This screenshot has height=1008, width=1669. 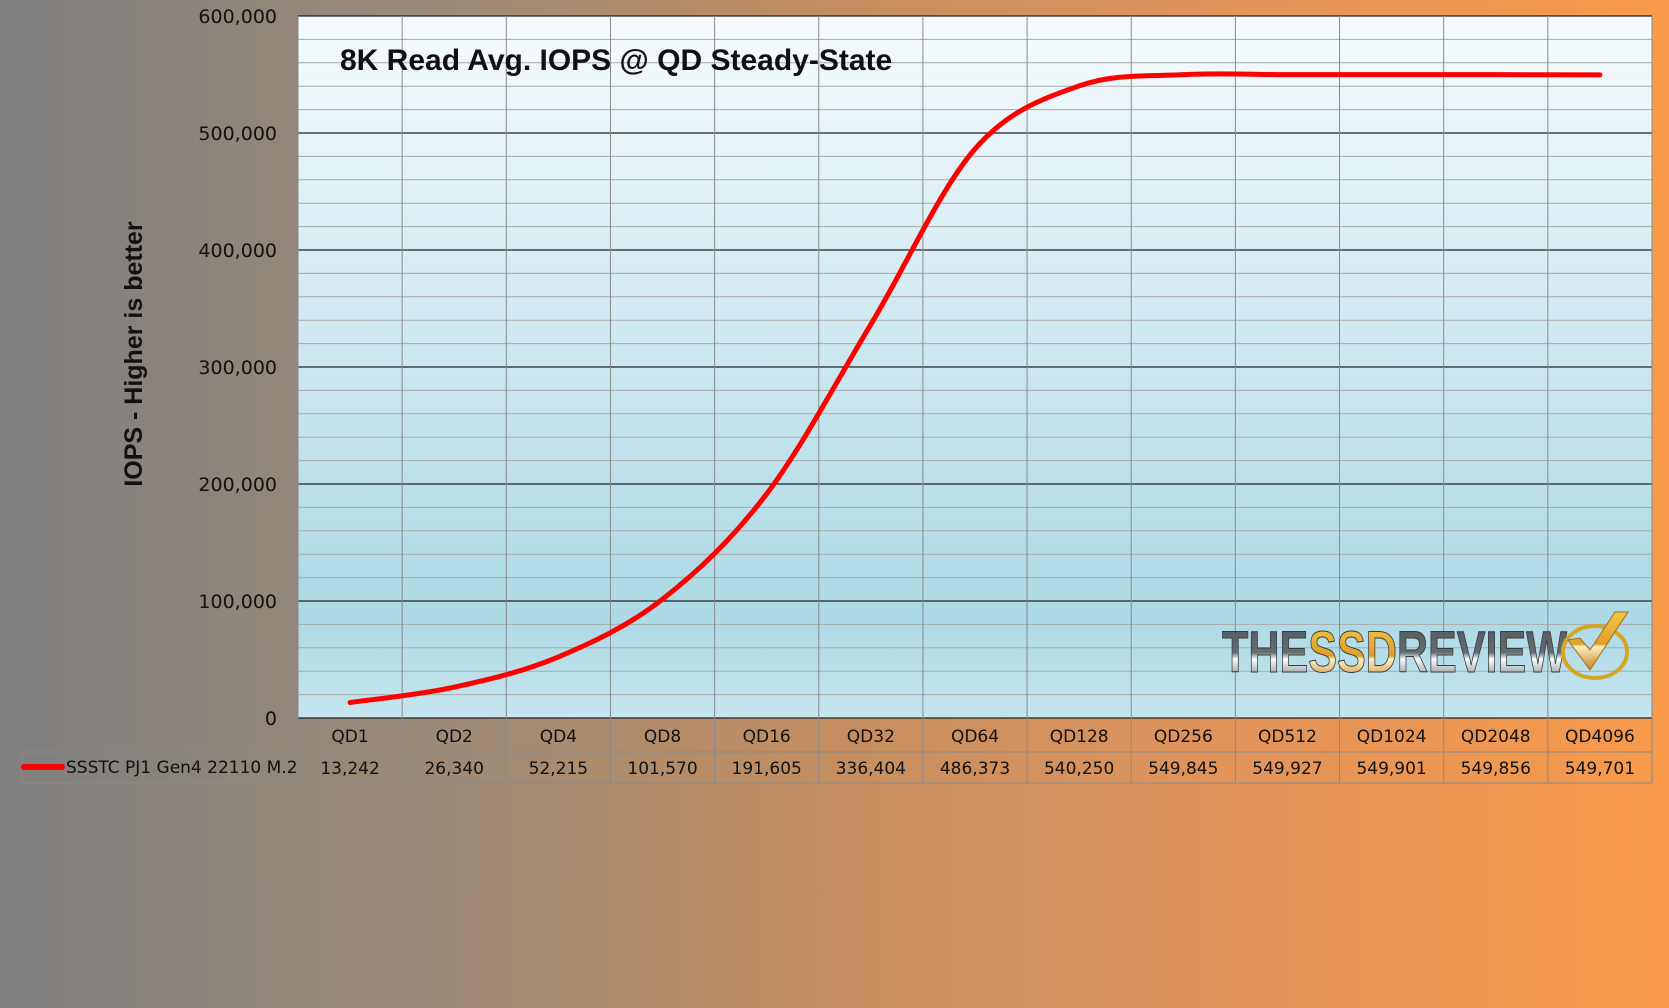 I want to click on data-value-label: 486,373, so click(x=975, y=769).